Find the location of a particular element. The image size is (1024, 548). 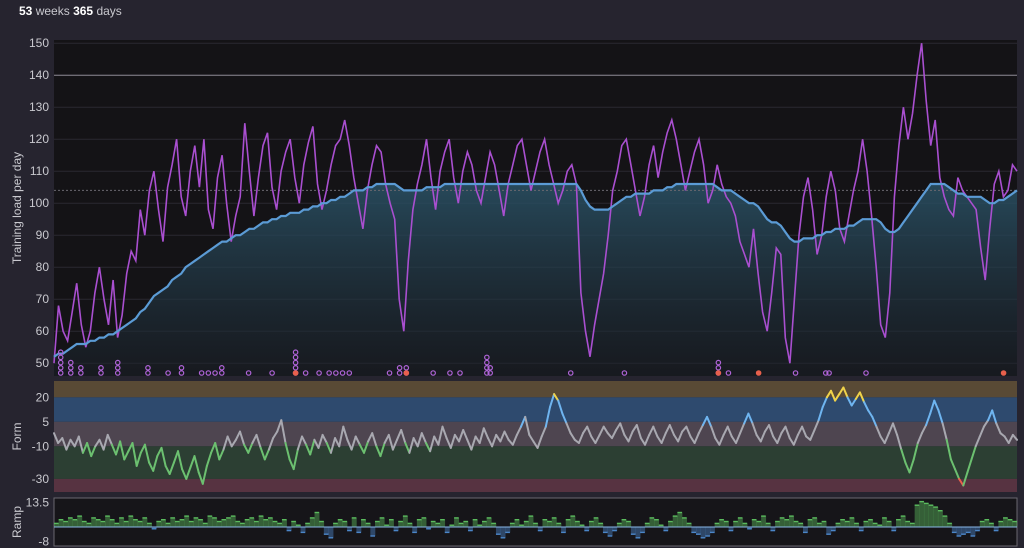

y-tick-label: 13.5 is located at coordinates (38, 503).